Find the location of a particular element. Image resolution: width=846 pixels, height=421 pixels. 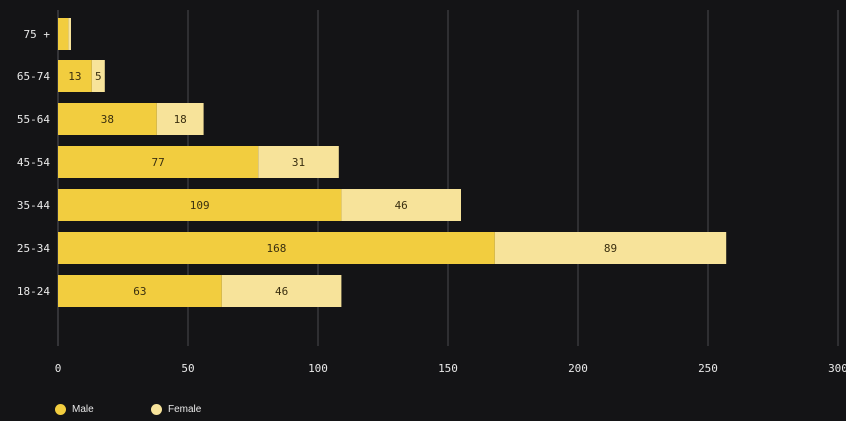

bar-label-female: 5 is located at coordinates (98, 76).